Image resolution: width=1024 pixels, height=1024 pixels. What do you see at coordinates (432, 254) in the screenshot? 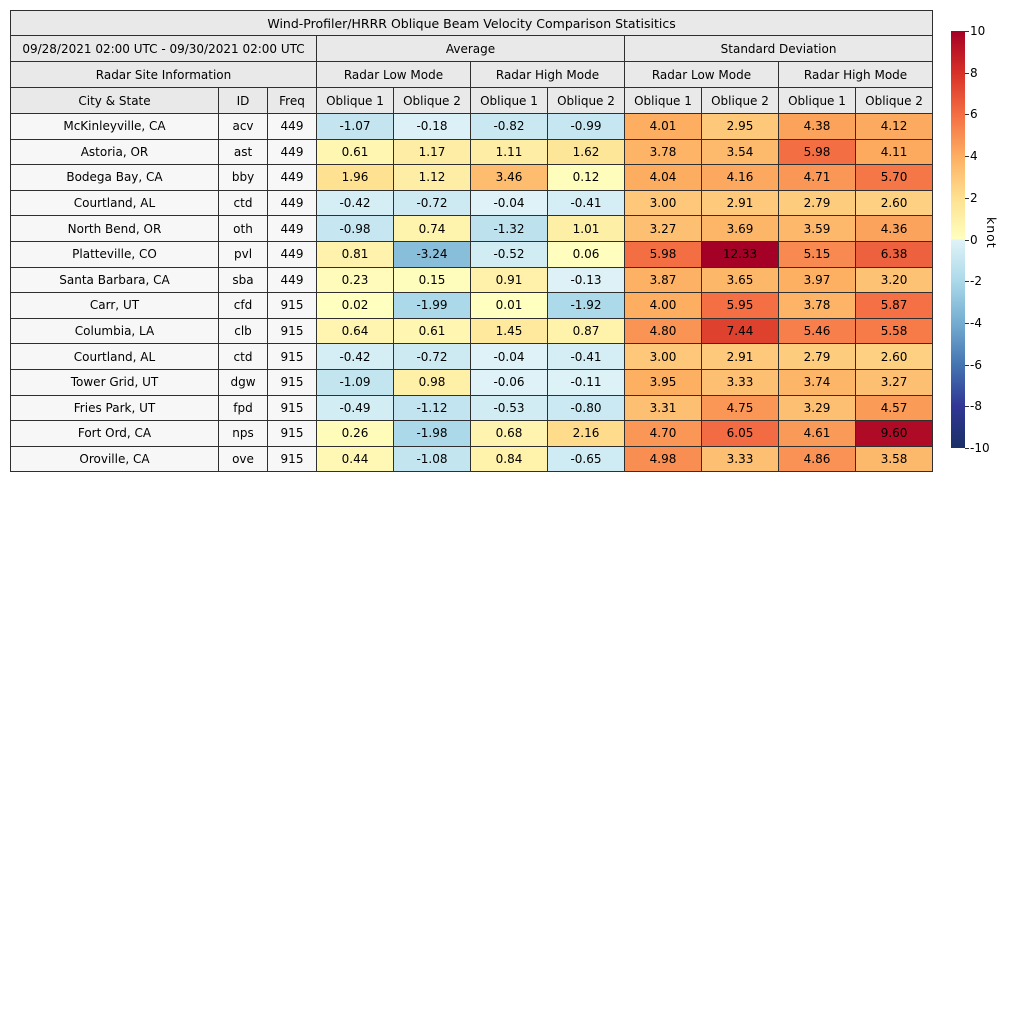
I see `value-cell: -3.24` at bounding box center [432, 254].